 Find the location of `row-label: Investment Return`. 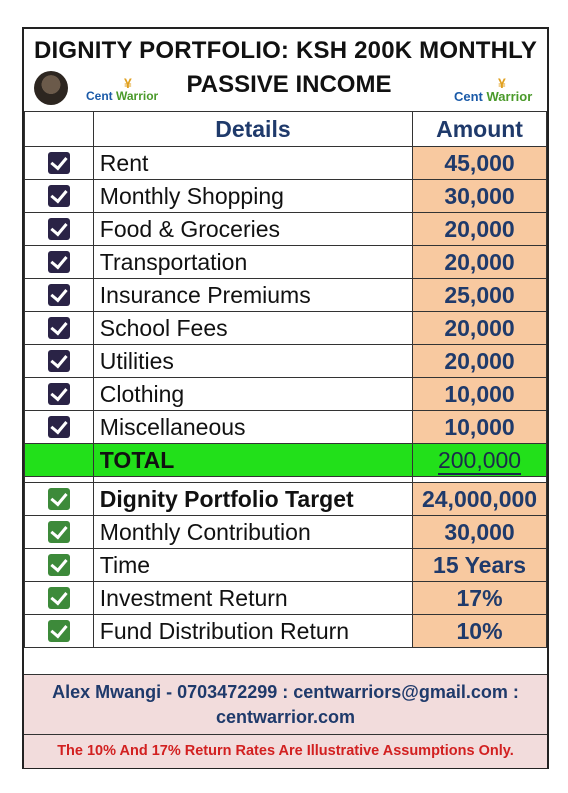

row-label: Investment Return is located at coordinates (253, 598).